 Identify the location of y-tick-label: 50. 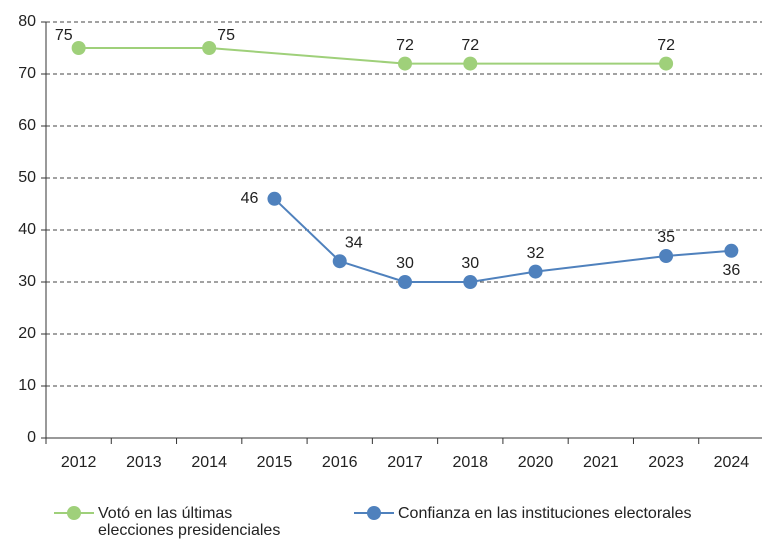
(27, 177).